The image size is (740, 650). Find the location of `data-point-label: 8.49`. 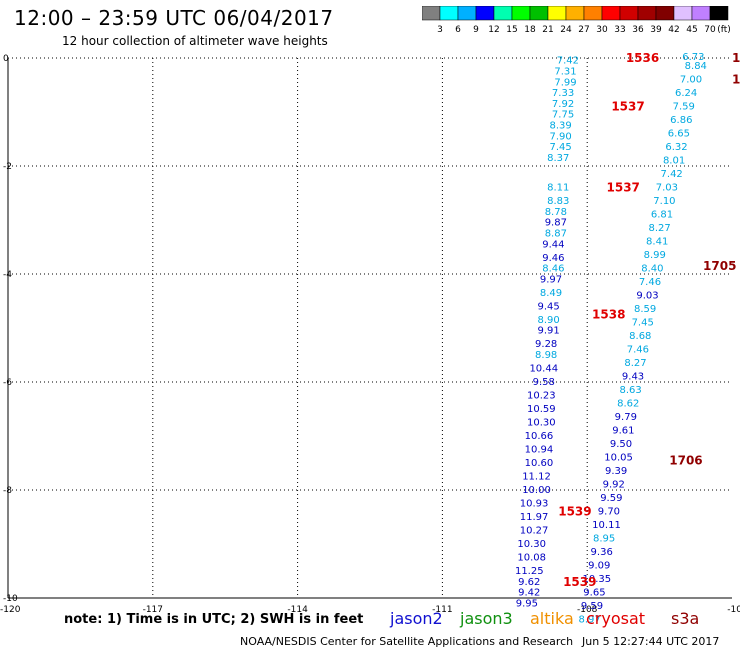

data-point-label: 8.49 is located at coordinates (551, 293).